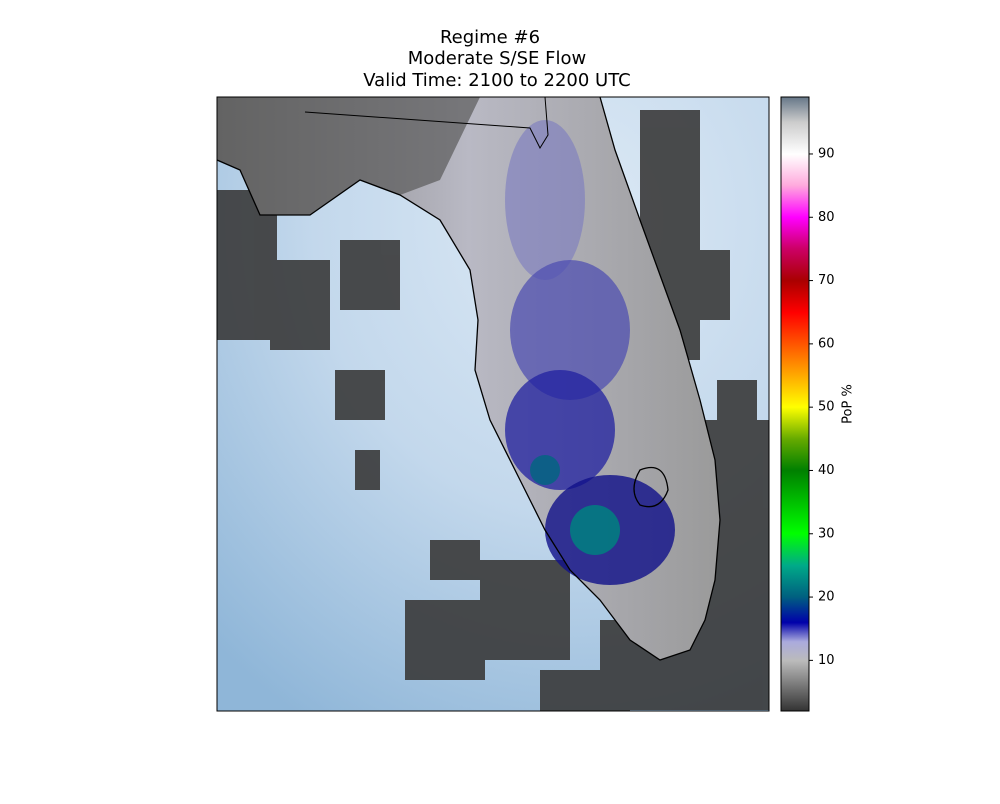 The image size is (1000, 804). I want to click on state-border, so click(426, 123).